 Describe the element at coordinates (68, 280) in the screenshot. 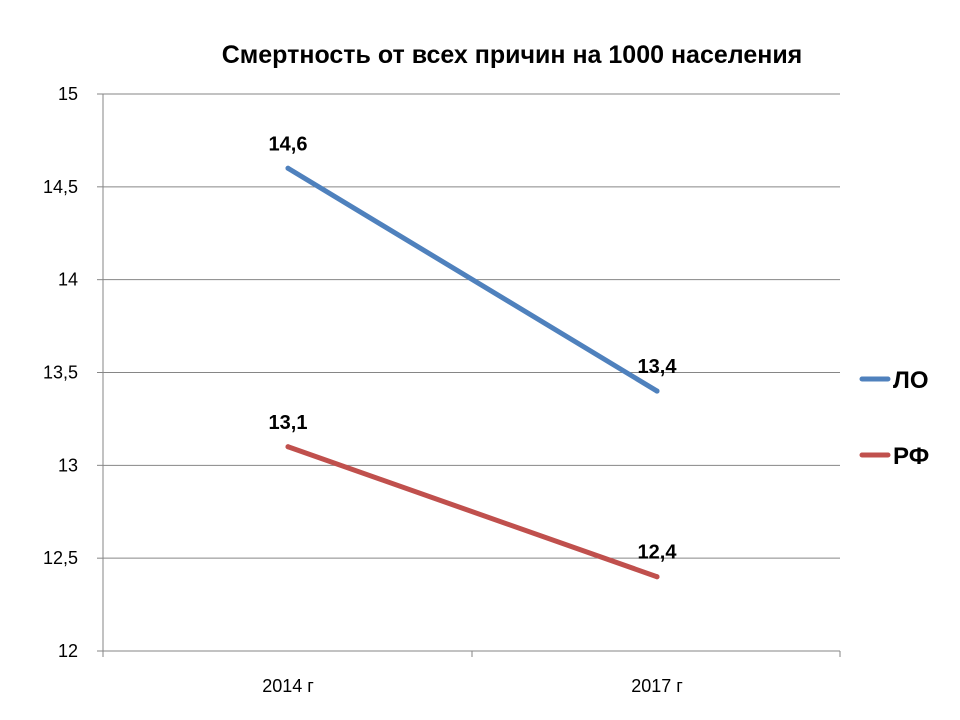

I see `y-tick-label: 14` at that location.